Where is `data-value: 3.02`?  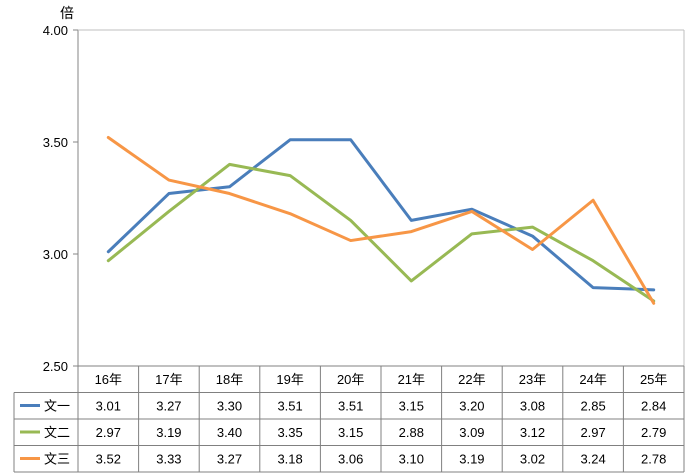
data-value: 3.02 is located at coordinates (532, 459).